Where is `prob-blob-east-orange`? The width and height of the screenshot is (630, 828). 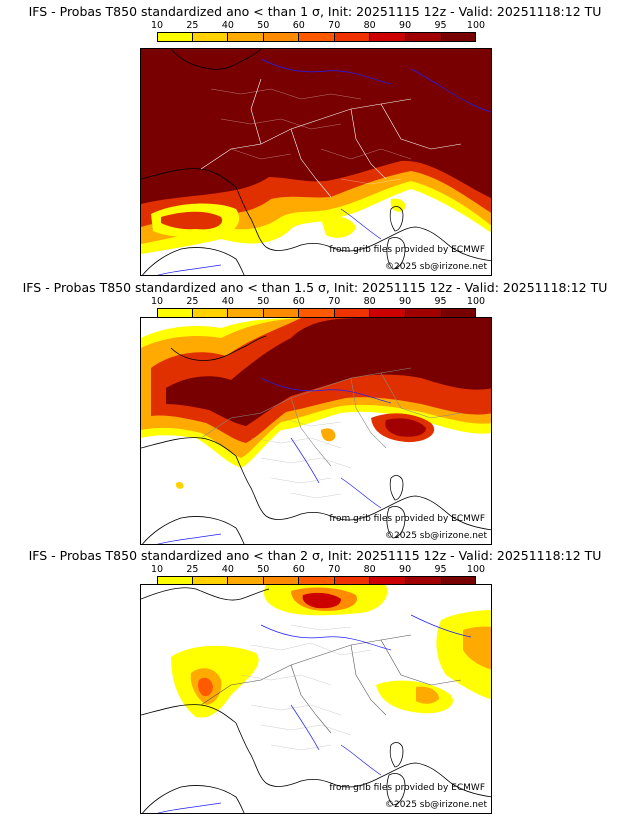 prob-blob-east-orange is located at coordinates (477, 648).